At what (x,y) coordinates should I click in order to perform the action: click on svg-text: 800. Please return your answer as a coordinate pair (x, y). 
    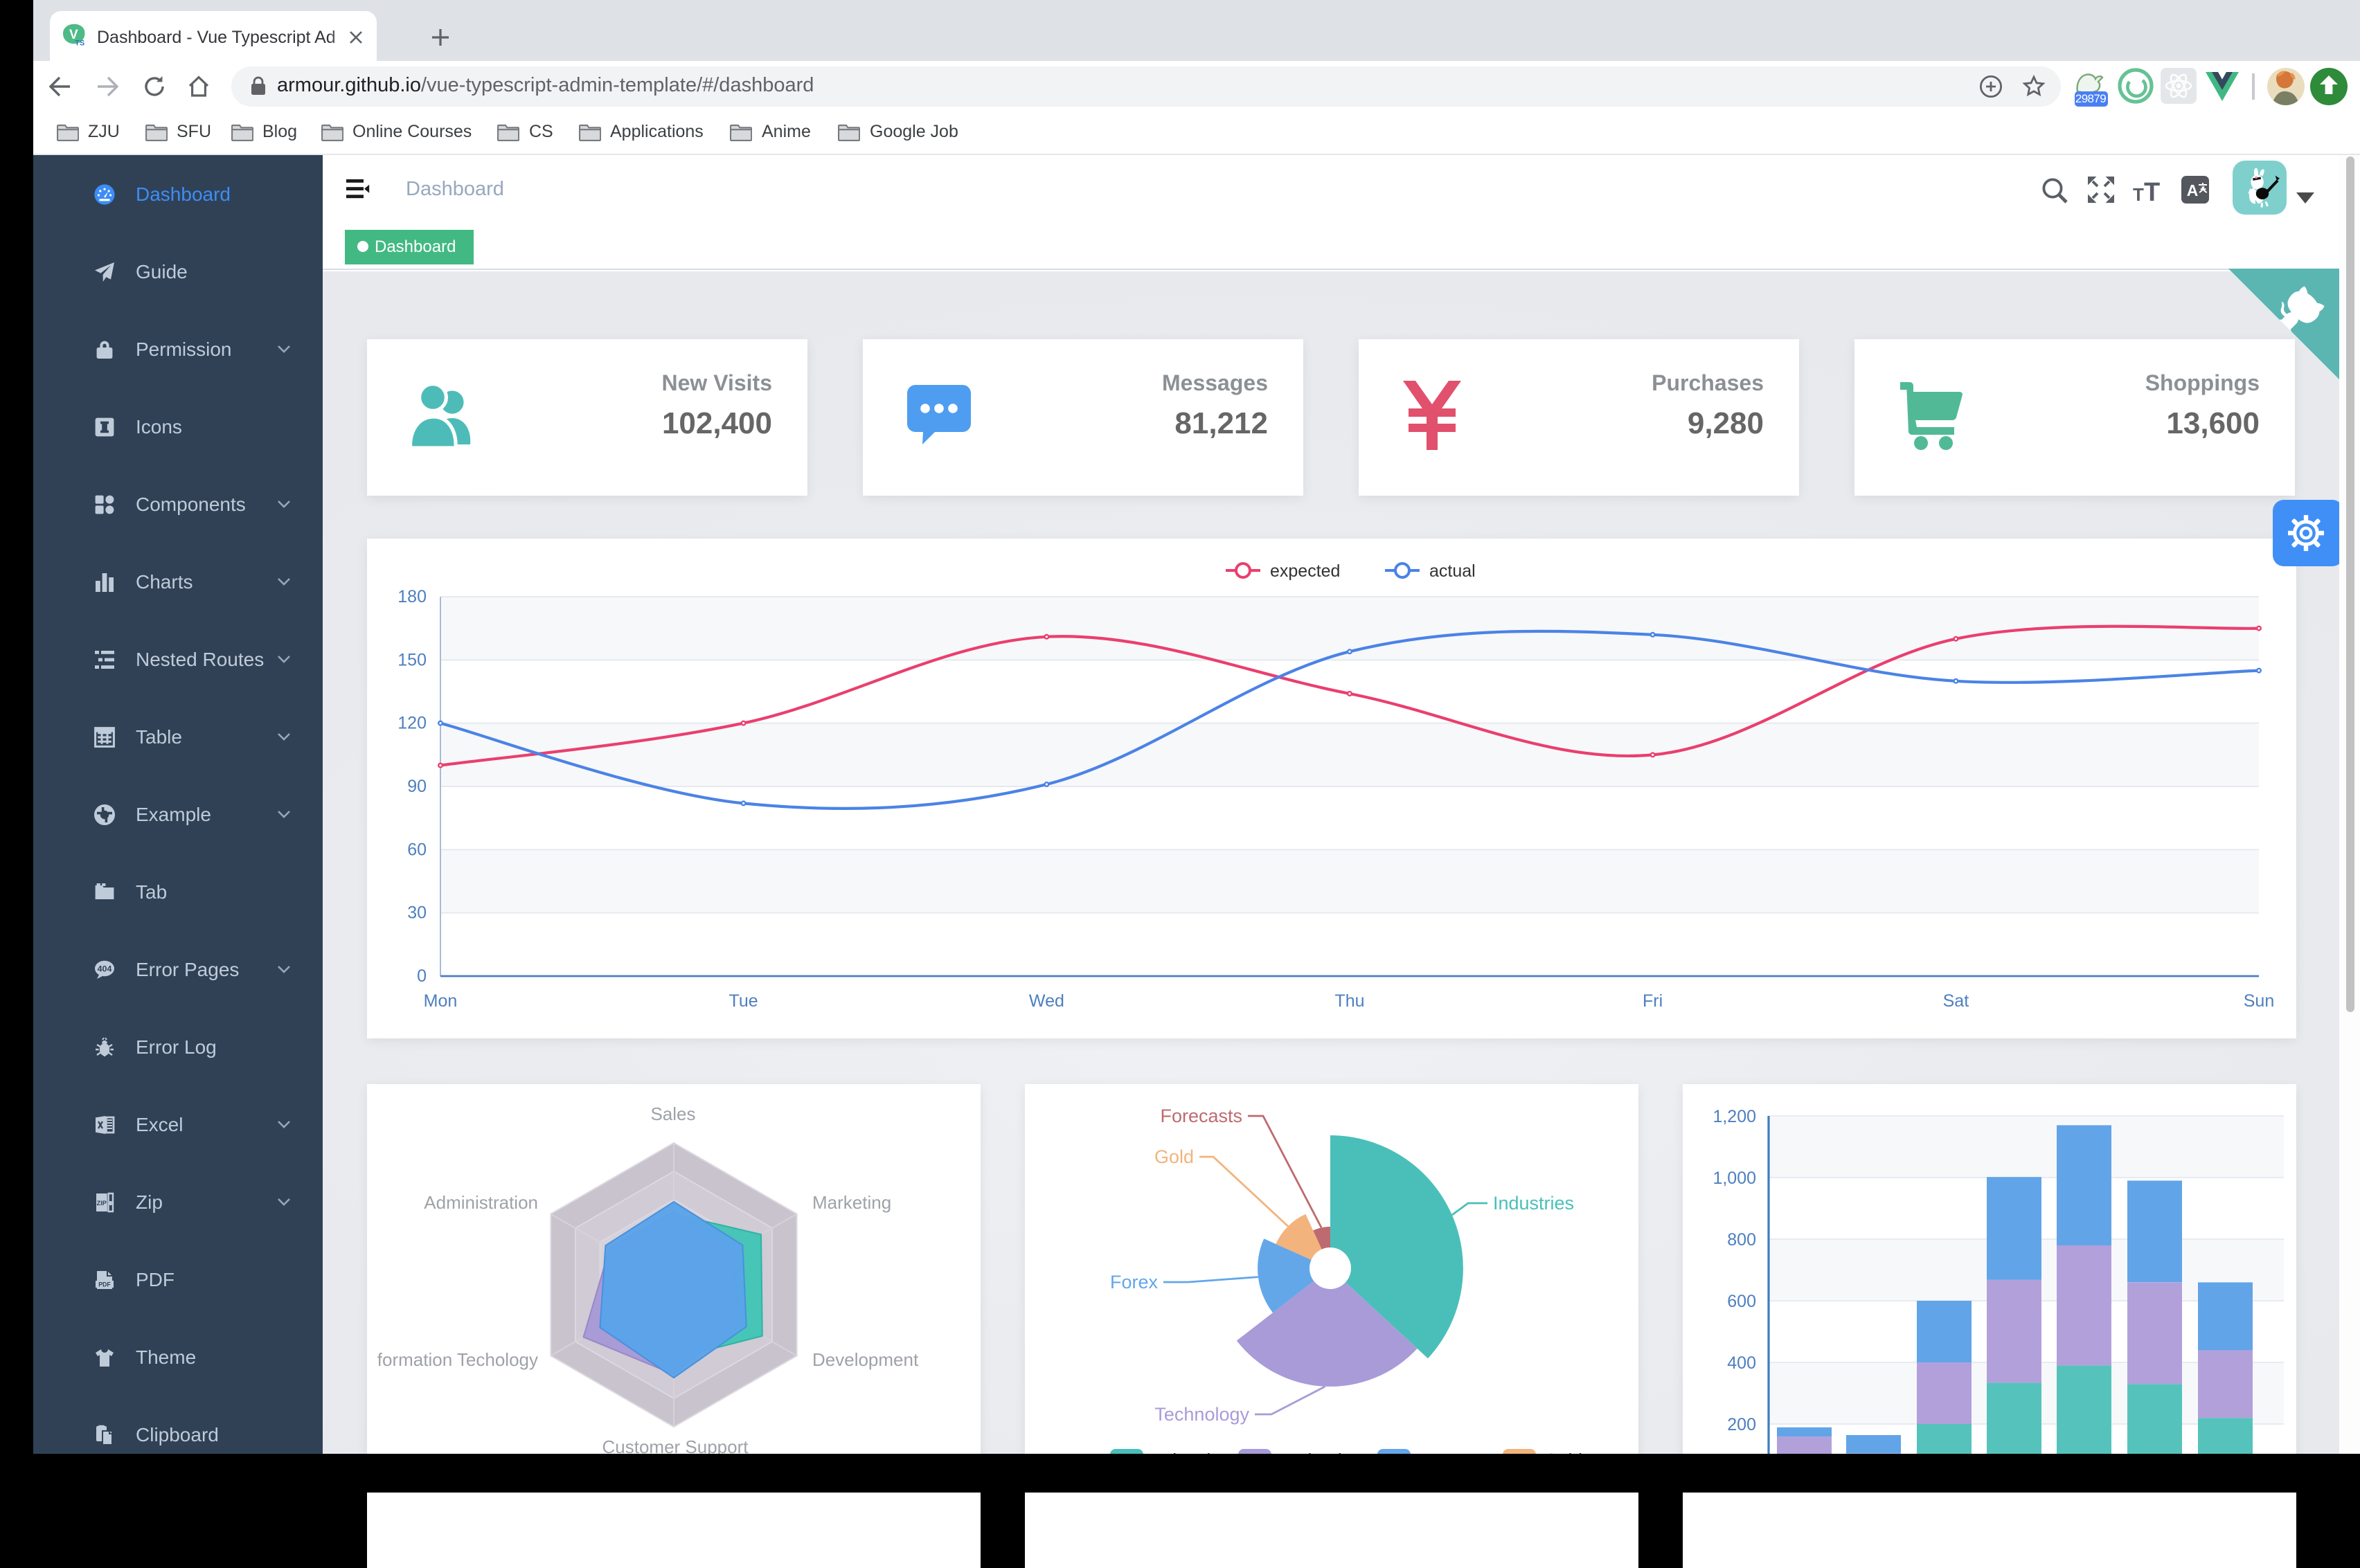
    Looking at the image, I should click on (1742, 1239).